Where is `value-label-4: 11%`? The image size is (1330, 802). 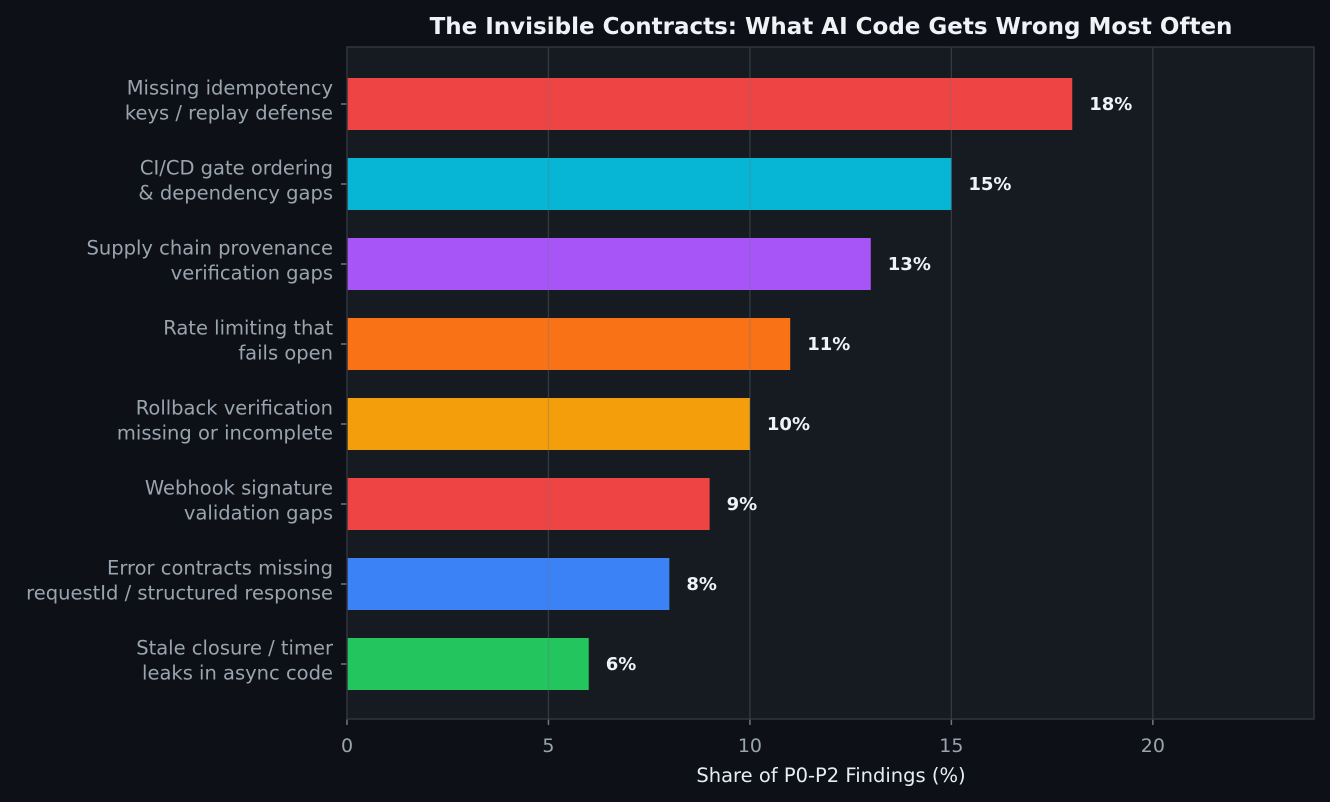
value-label-4: 11% is located at coordinates (828, 344).